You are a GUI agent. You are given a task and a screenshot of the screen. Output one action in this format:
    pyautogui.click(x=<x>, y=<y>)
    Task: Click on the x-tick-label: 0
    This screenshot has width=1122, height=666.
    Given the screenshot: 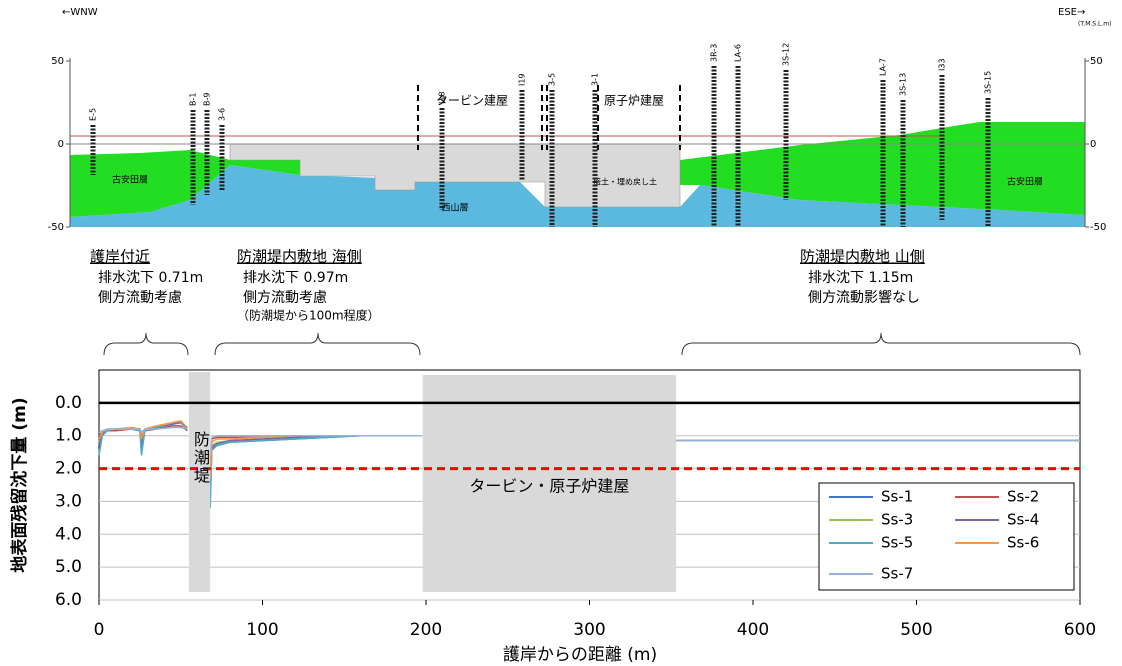 What is the action you would take?
    pyautogui.click(x=99, y=630)
    